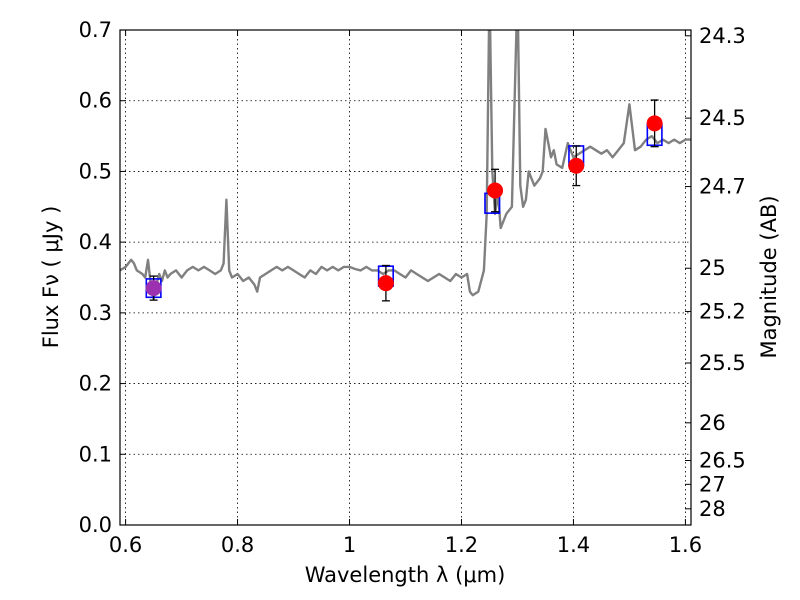  I want to click on right-tick-label: 25.5, so click(722, 363).